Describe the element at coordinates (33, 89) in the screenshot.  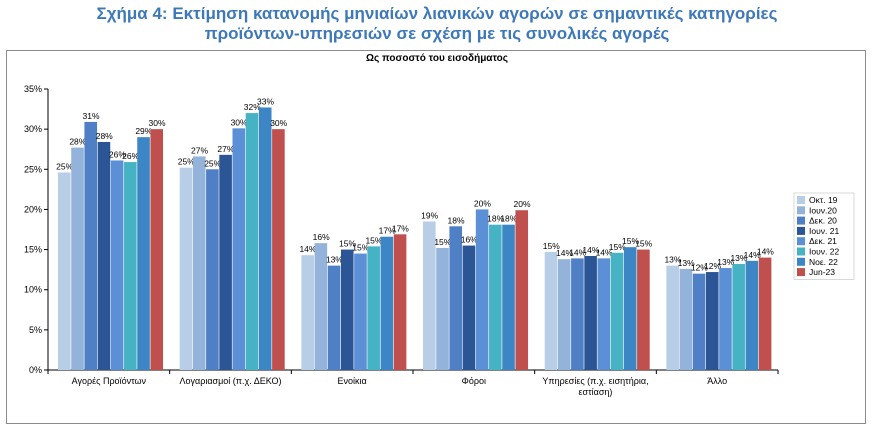
I see `y-tick-label: 35%` at that location.